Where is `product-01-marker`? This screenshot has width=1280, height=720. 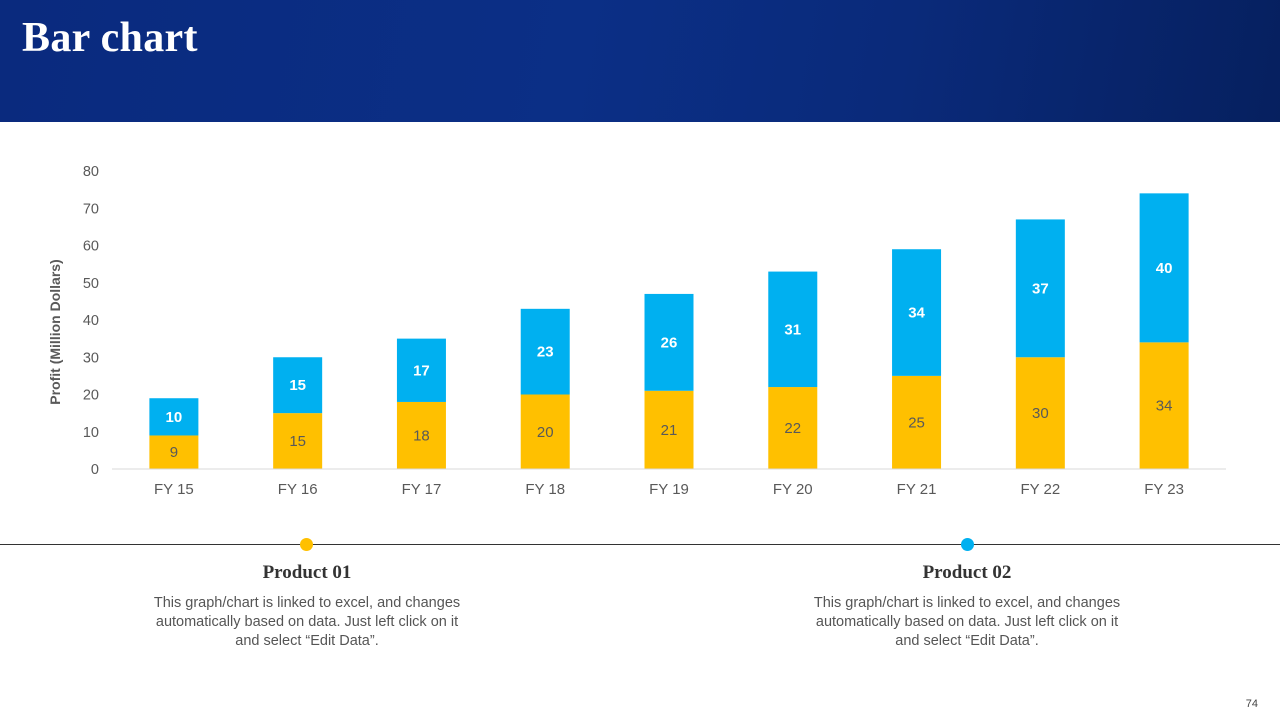 product-01-marker is located at coordinates (306, 544).